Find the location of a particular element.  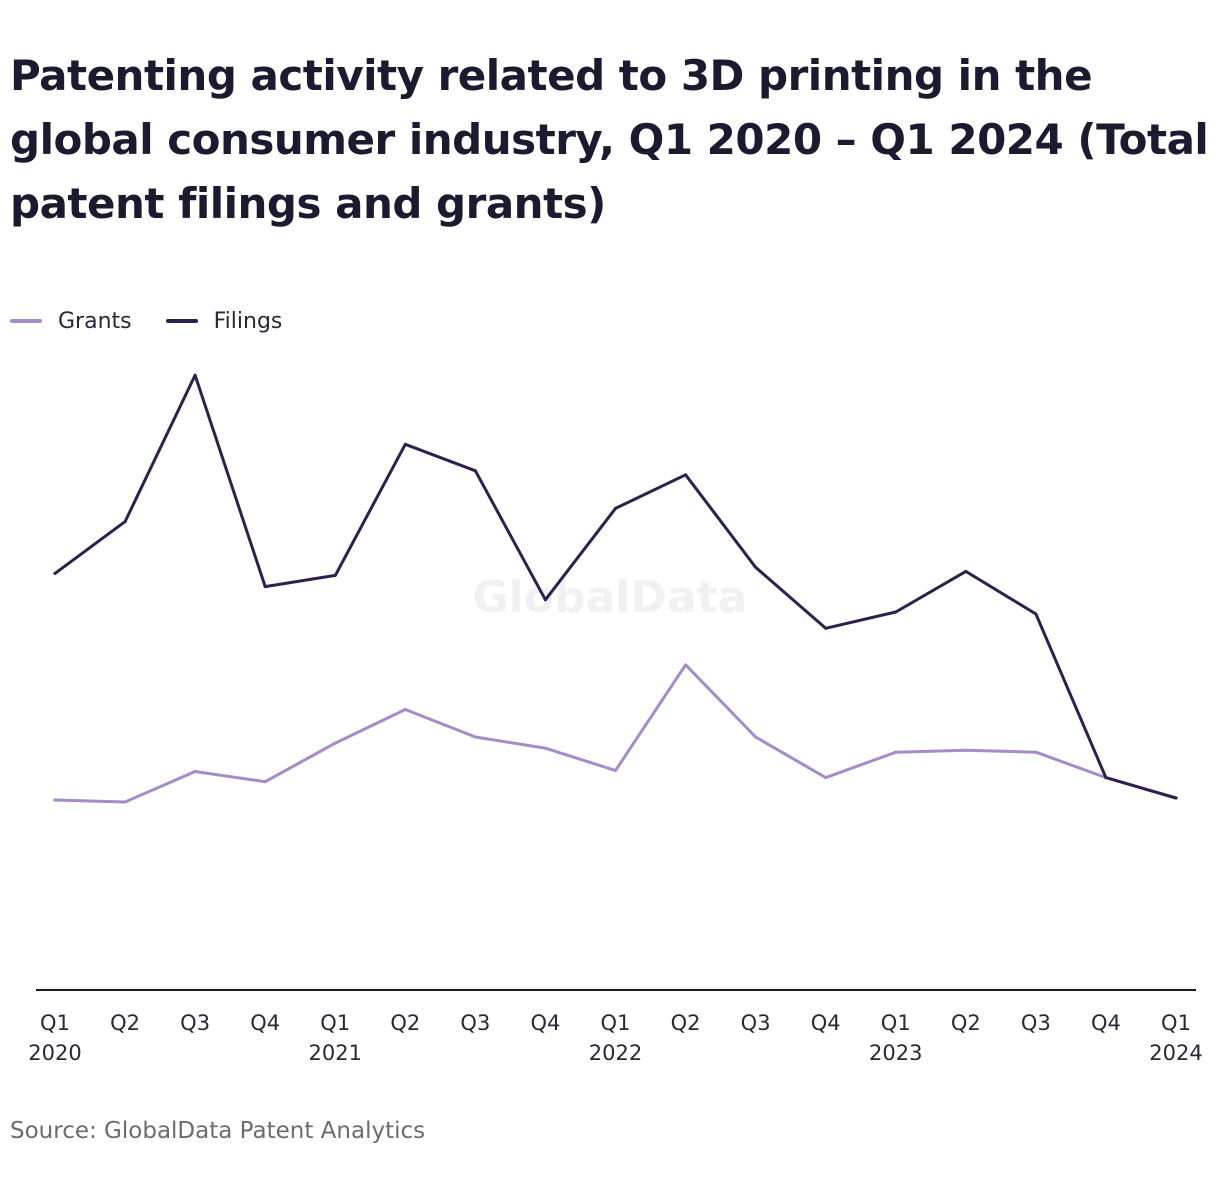

x-tick-year-label: 2021 is located at coordinates (335, 1053).